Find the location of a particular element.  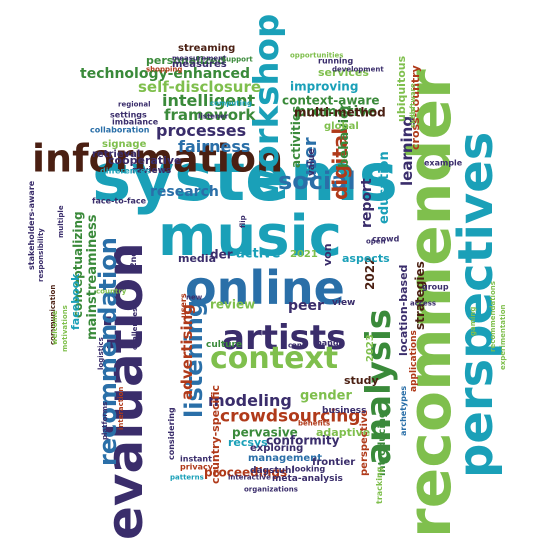

word-perspective: perspective is located at coordinates (364, 442).